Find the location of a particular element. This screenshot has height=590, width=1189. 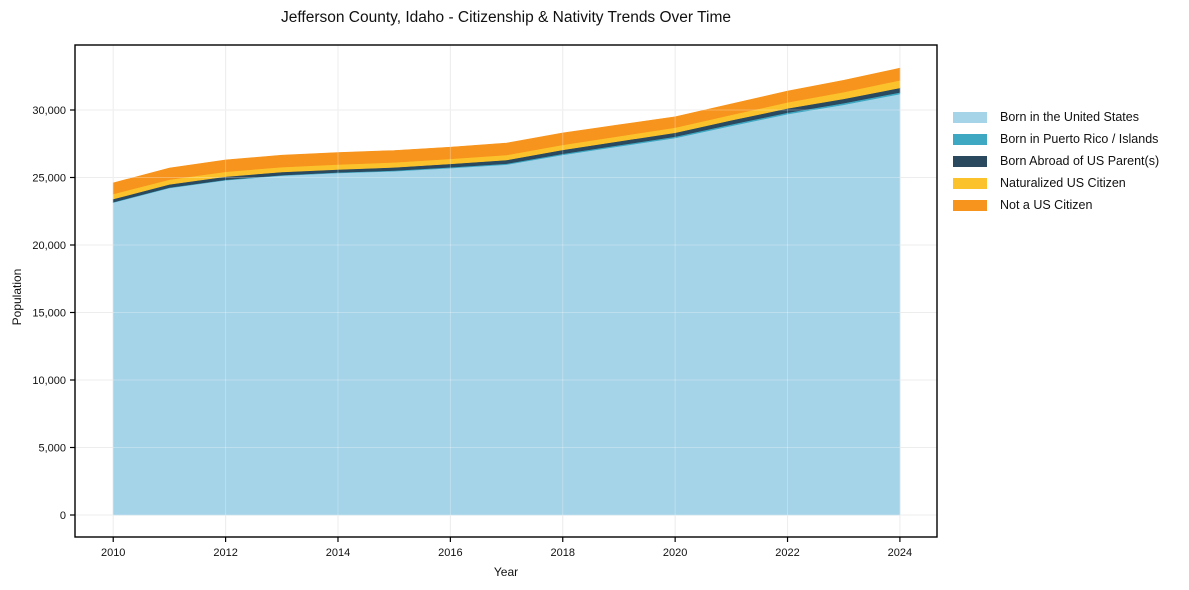

y-tick-label: 0 is located at coordinates (63, 516).